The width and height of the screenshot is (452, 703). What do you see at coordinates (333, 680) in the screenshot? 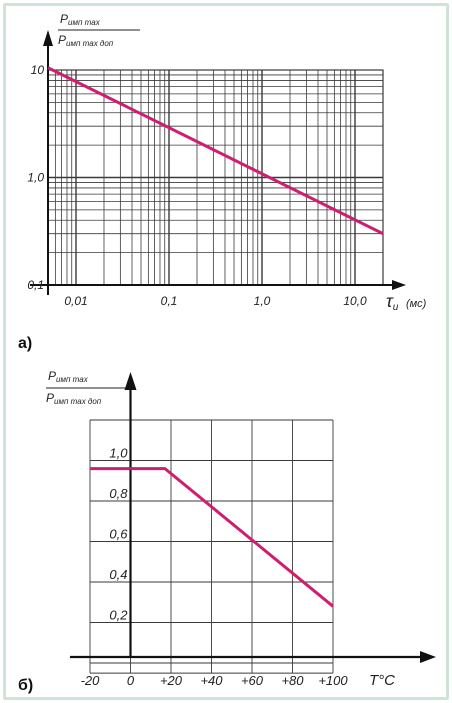
I see `x-tick-label: +100` at bounding box center [333, 680].